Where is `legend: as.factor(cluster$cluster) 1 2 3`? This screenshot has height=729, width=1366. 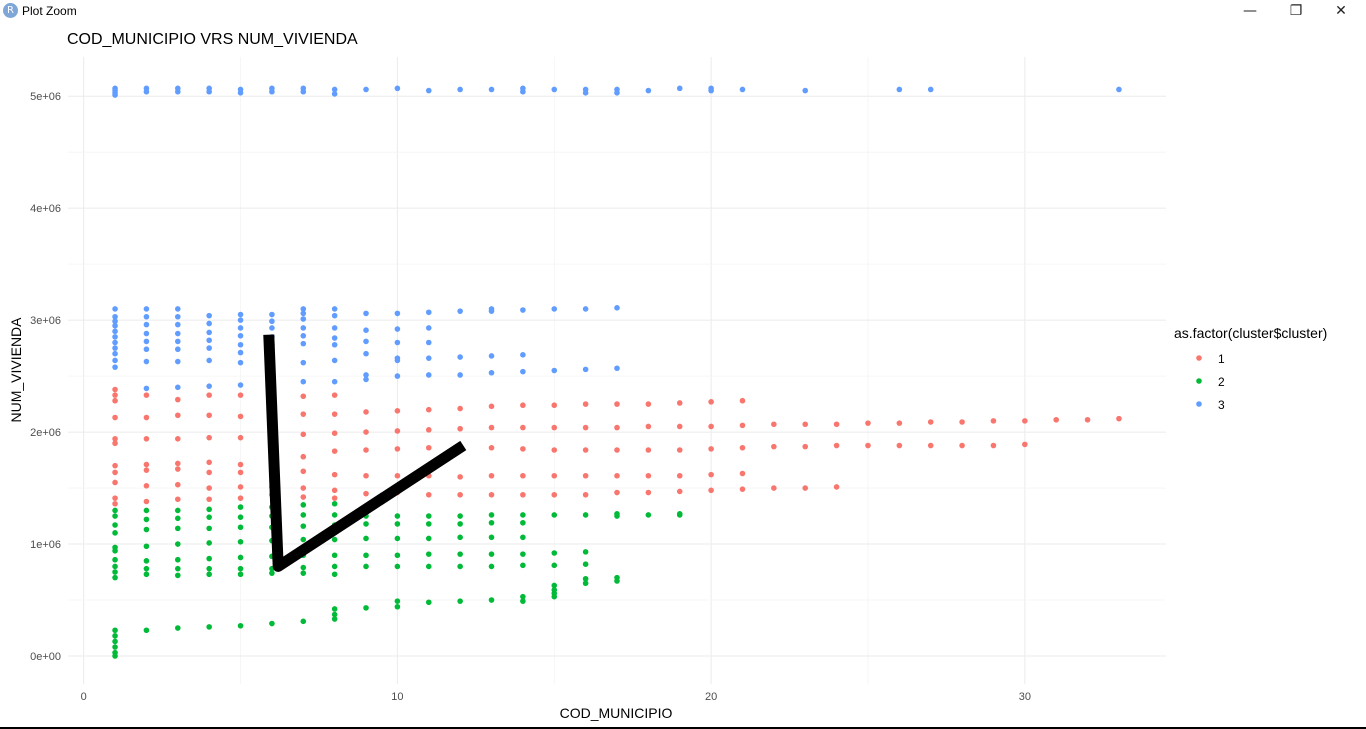
legend: as.factor(cluster$cluster) 1 2 3 is located at coordinates (1250, 368).